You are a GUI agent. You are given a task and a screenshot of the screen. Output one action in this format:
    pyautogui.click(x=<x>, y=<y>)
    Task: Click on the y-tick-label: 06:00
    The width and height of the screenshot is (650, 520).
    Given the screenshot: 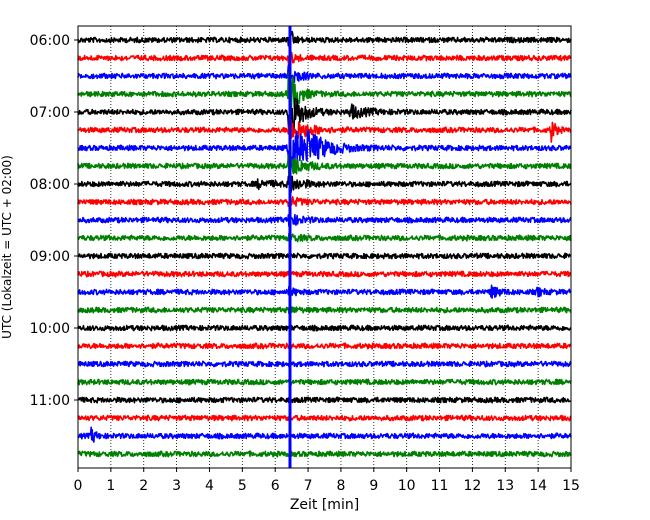 What is the action you would take?
    pyautogui.click(x=50, y=41)
    